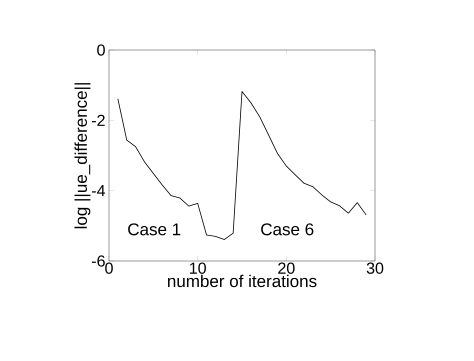 This screenshot has height=361, width=474. Describe the element at coordinates (101, 50) in the screenshot. I see `y-tick-label: 0` at that location.